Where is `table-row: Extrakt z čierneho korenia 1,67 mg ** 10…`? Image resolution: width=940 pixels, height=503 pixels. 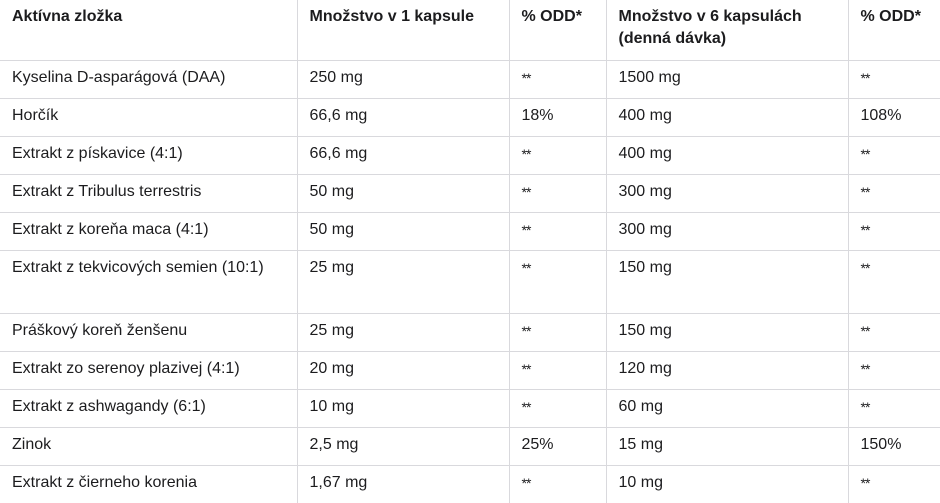
table-row: Extrakt z čierneho korenia 1,67 mg ** 10… is located at coordinates (470, 484).